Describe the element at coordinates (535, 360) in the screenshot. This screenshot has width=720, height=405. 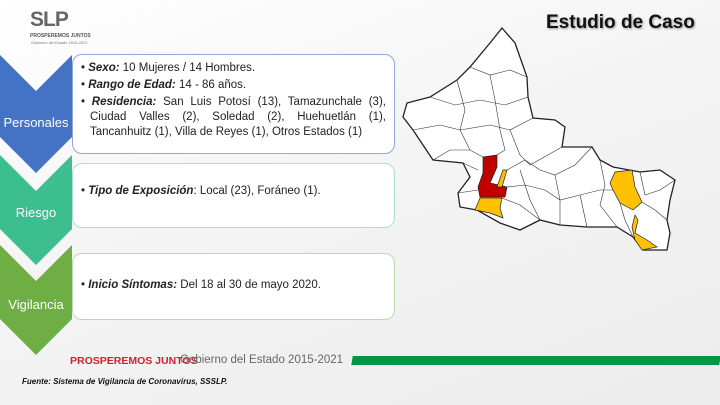
I see `footer-green-bar` at that location.